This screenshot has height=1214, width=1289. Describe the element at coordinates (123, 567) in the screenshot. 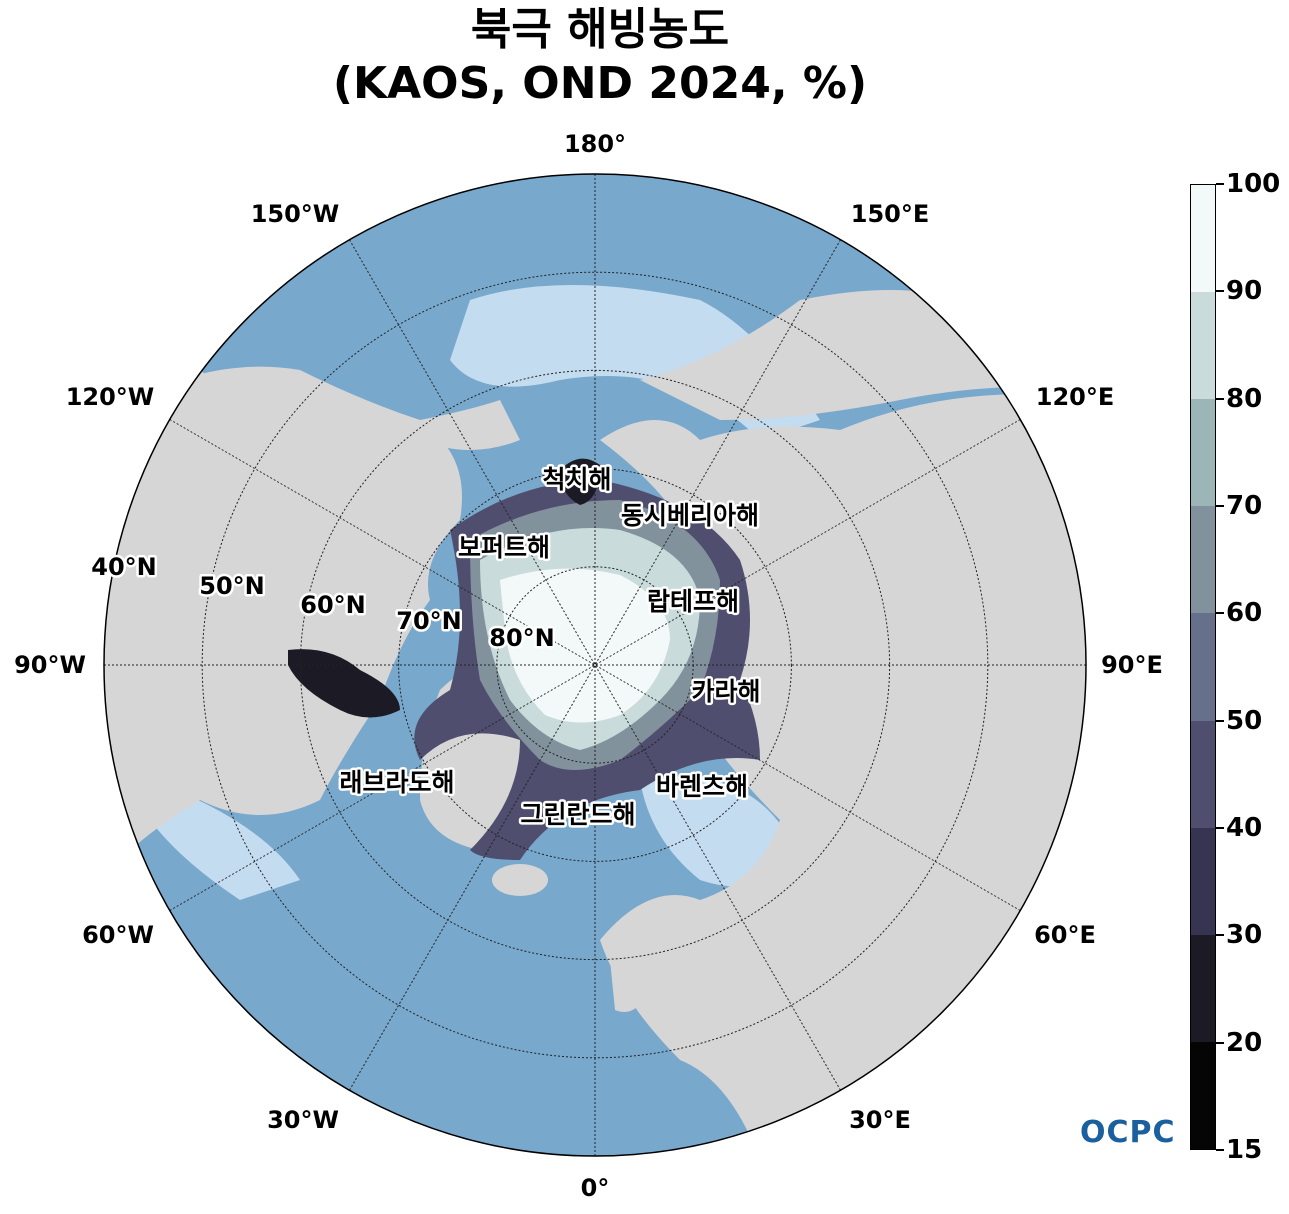

I see `lat-label-40n: 40°N` at that location.